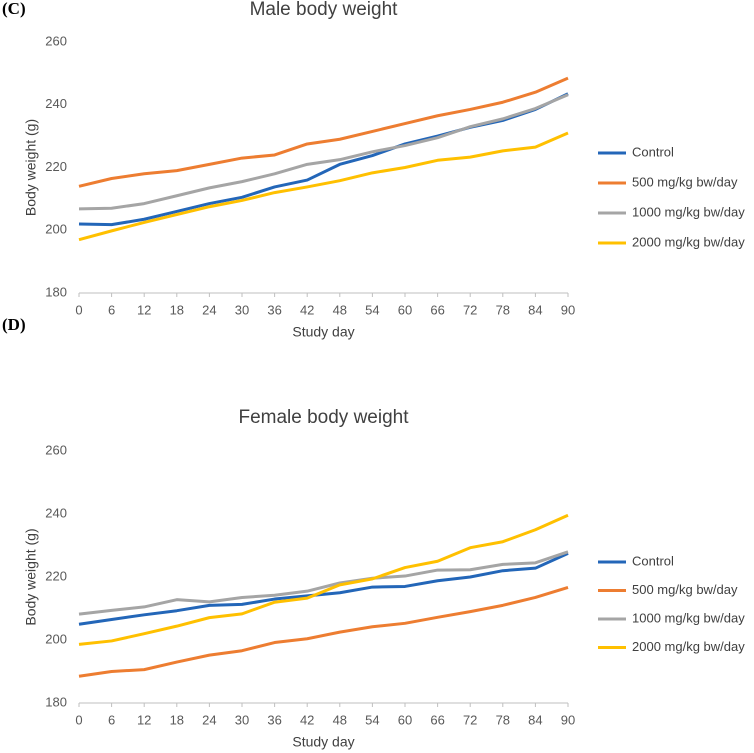 This screenshot has height=753, width=754. I want to click on chart-title: Male body weight, so click(324, 10).